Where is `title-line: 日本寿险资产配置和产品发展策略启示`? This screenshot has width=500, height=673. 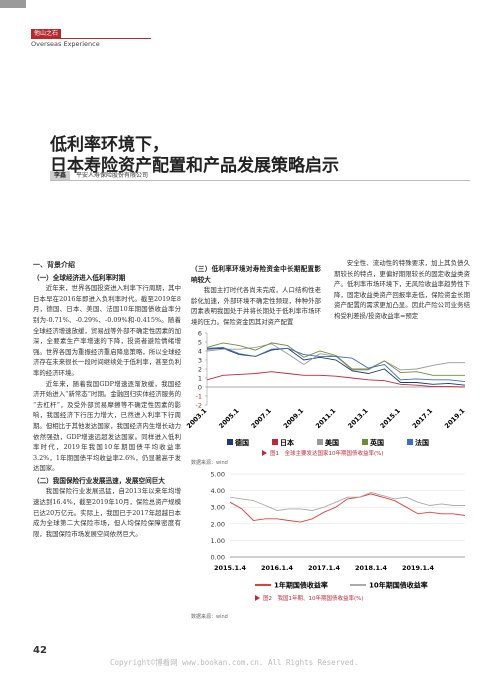 title-line: 日本寿险资产配置和产品发展策略启示 is located at coordinates (194, 166).